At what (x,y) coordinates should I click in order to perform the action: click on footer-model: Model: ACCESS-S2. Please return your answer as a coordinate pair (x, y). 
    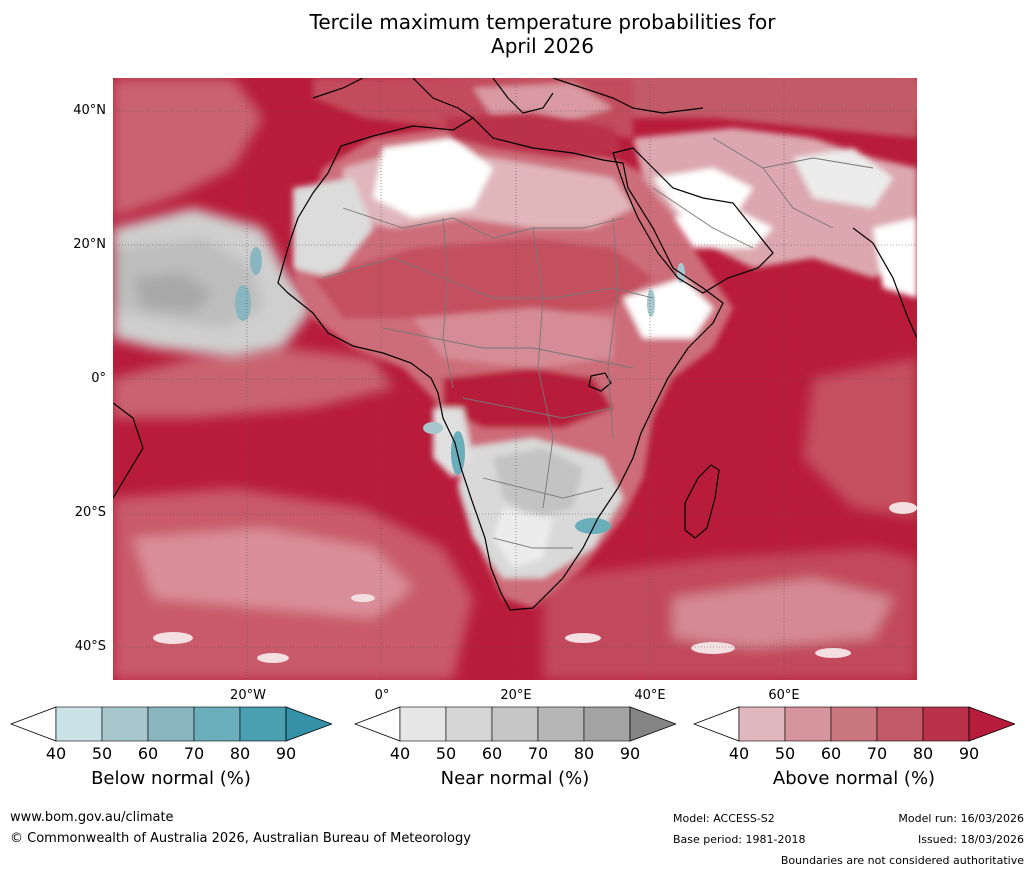
    Looking at the image, I should click on (724, 818).